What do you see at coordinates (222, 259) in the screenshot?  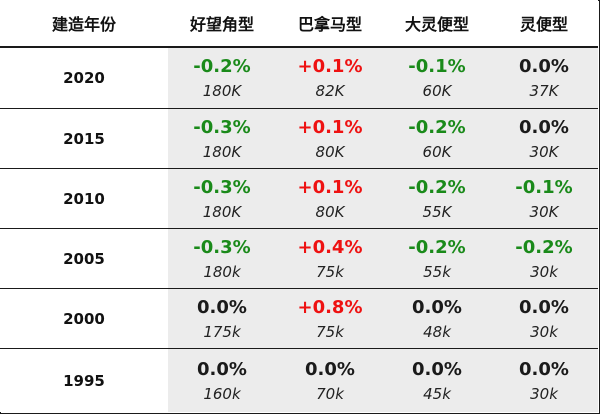 I see `table-cell: -0.3% 180k` at bounding box center [222, 259].